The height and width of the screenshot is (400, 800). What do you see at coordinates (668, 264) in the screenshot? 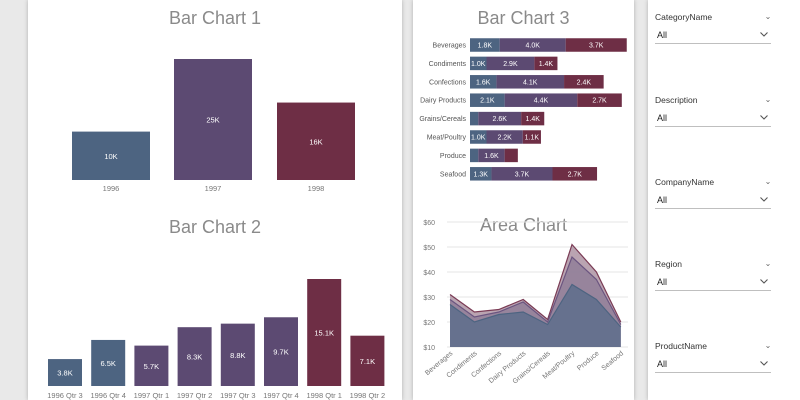
I see `slicer-title: Region` at bounding box center [668, 264].